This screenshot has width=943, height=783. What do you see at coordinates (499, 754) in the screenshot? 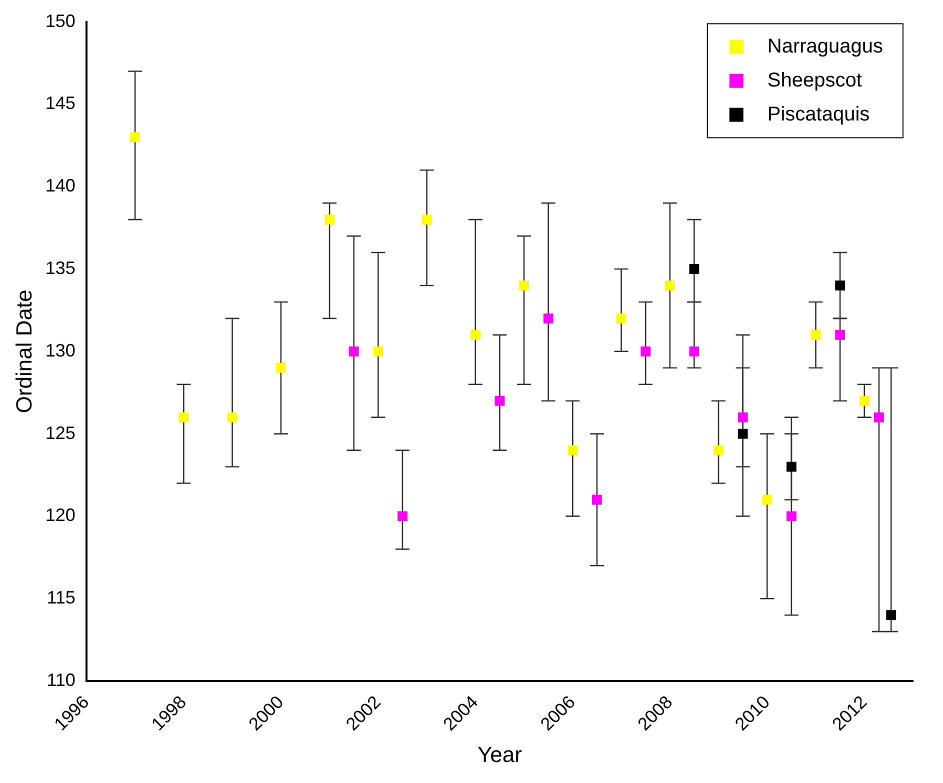
I see `x-axis-title: Year` at bounding box center [499, 754].